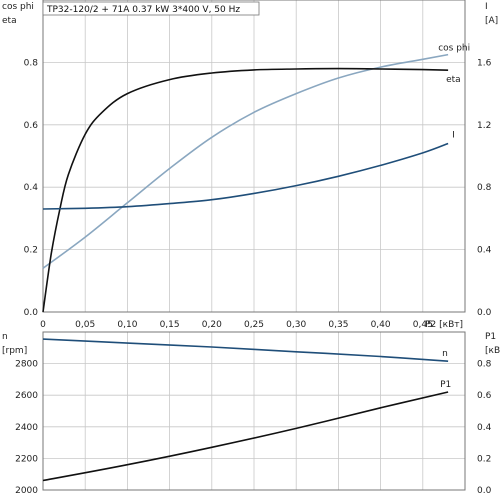 The image size is (500, 500). Describe the element at coordinates (14, 351) in the screenshot. I see `lower-left-axis-unit: [rpm]` at that location.